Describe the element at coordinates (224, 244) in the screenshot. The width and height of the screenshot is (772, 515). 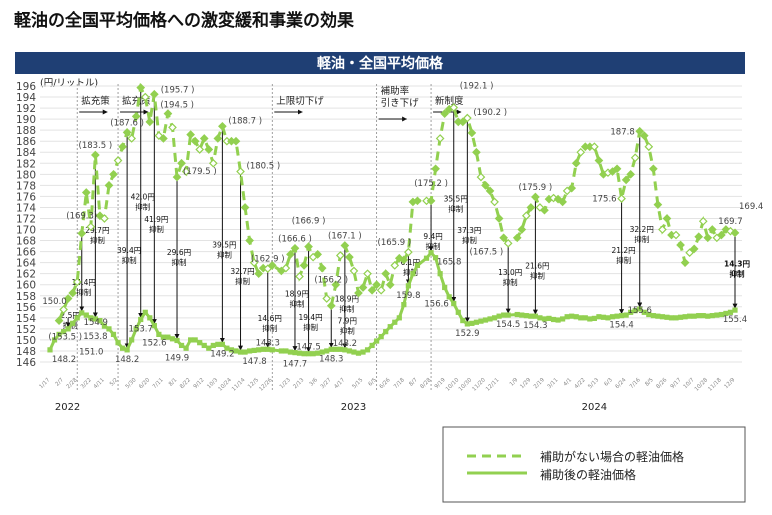
I see `suppression-amount: 39.5円` at that location.